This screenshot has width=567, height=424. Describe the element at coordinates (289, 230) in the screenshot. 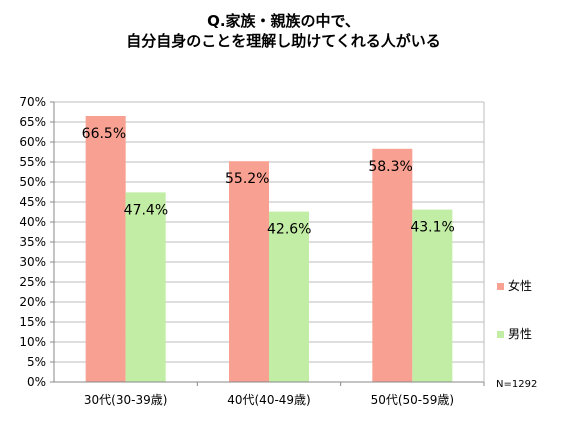

I see `data-label: 42.6%` at that location.